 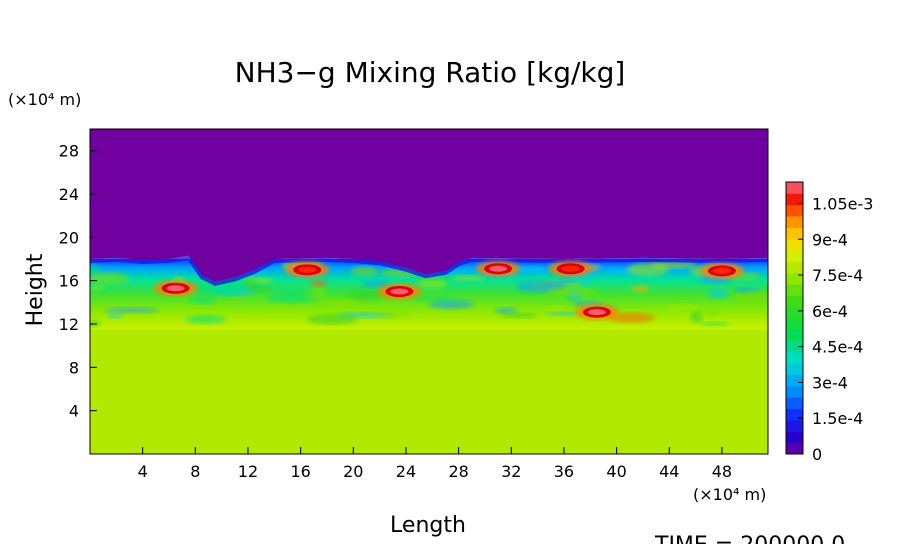 I want to click on colorbar-frame, so click(x=794, y=318).